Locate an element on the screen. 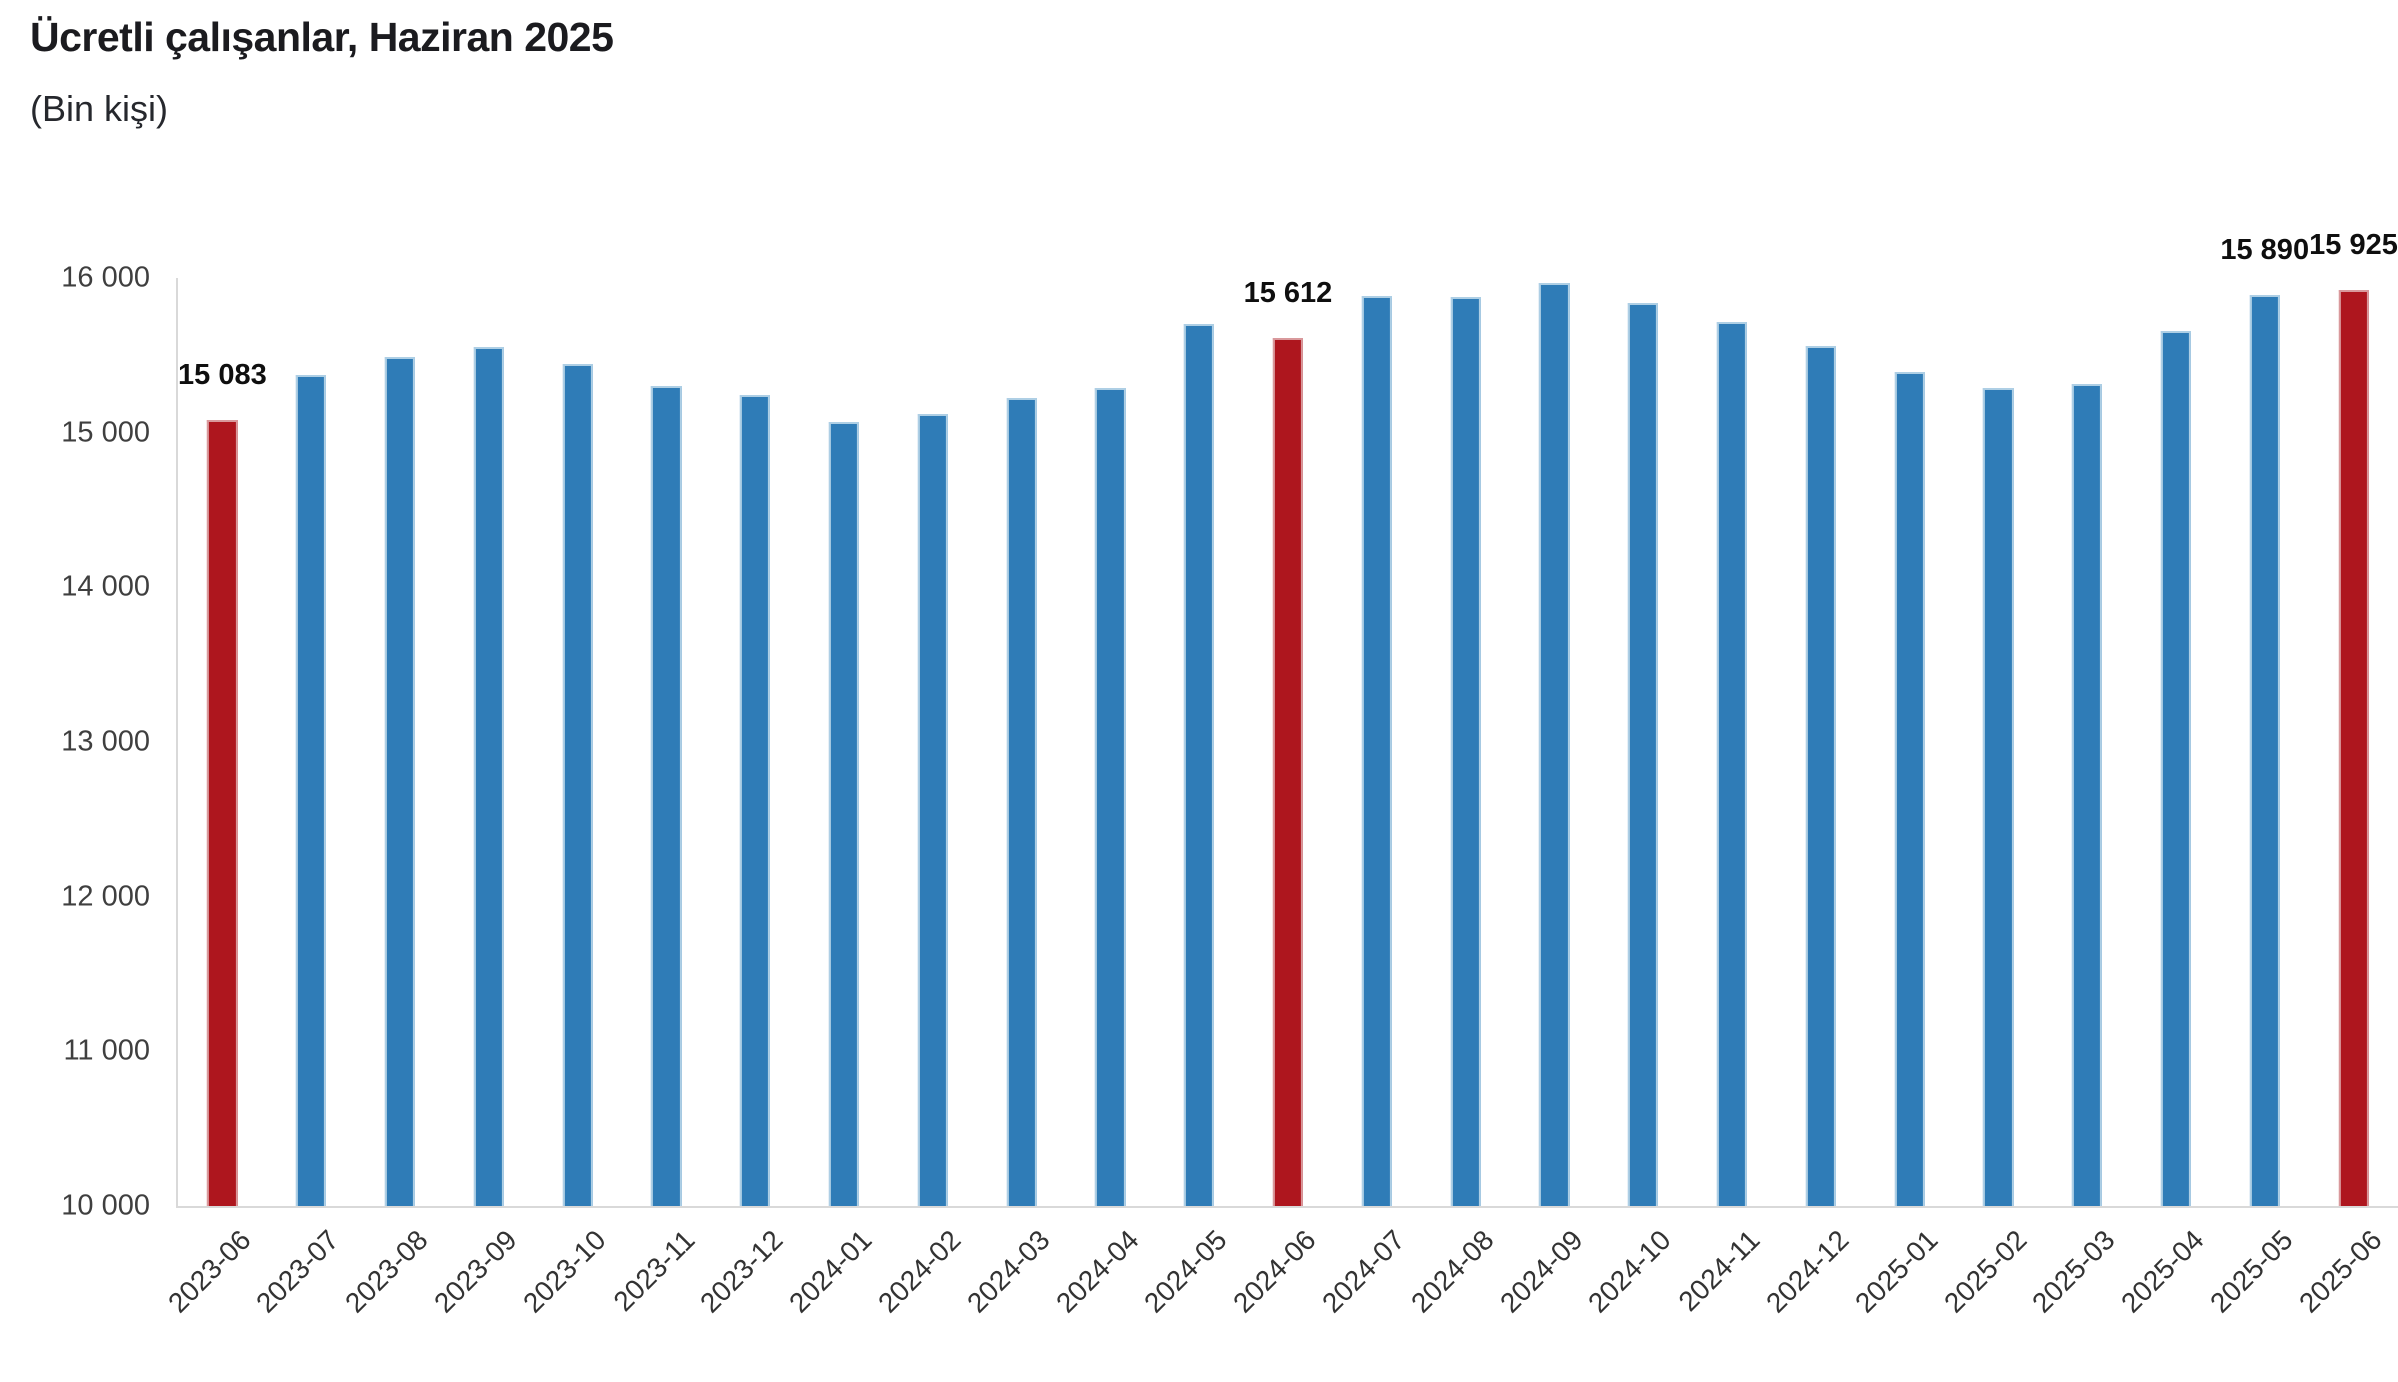 The image size is (2398, 1382). bar-column: 2023-11 is located at coordinates (659, 797).